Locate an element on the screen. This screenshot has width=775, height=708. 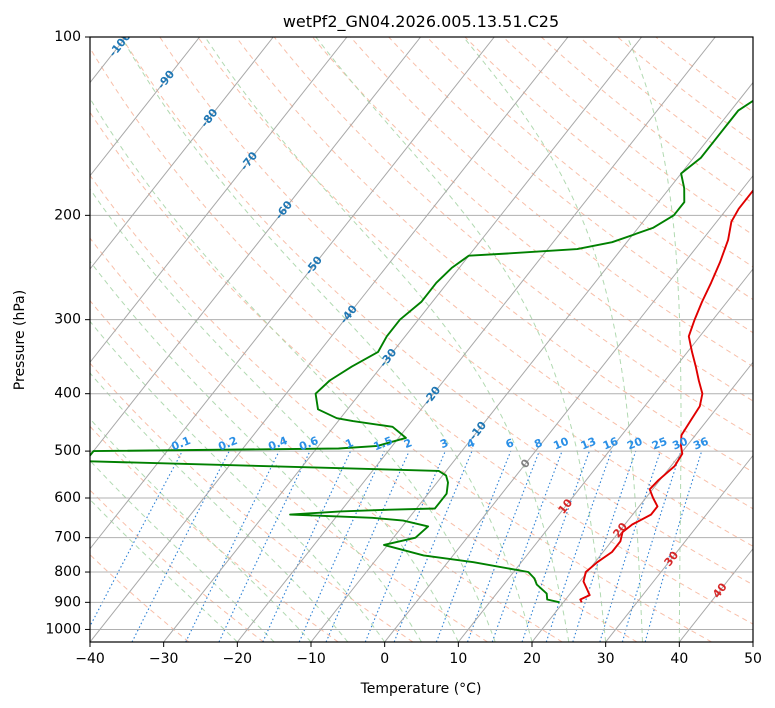
mixing-ratio-label: 20 is located at coordinates (634, 444).